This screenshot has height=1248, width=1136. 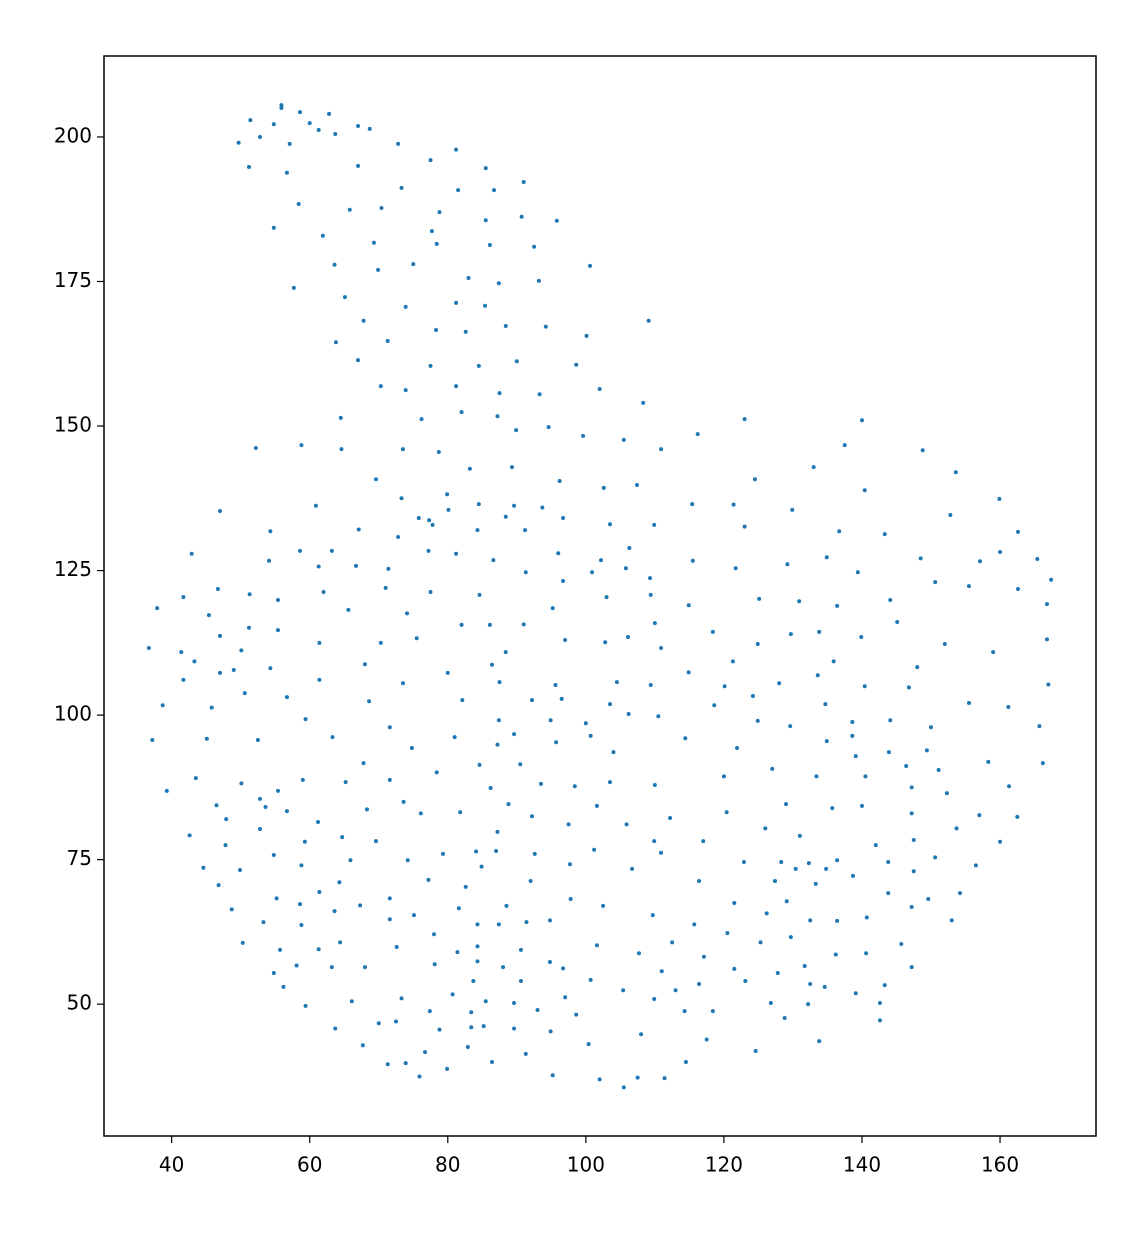 What do you see at coordinates (309, 1165) in the screenshot?
I see `x-tick-label: 60` at bounding box center [309, 1165].